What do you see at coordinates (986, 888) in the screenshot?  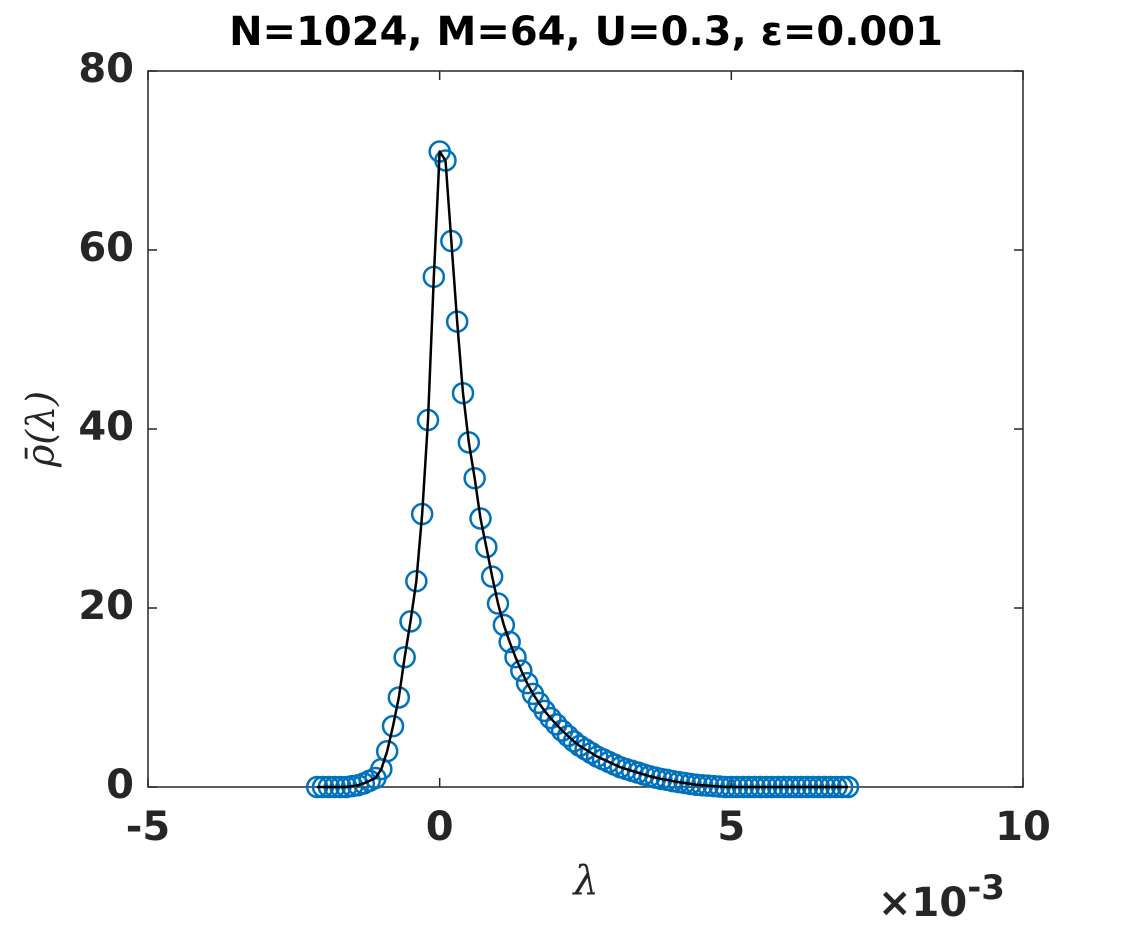 I see `multiplier-exponent: -3` at bounding box center [986, 888].